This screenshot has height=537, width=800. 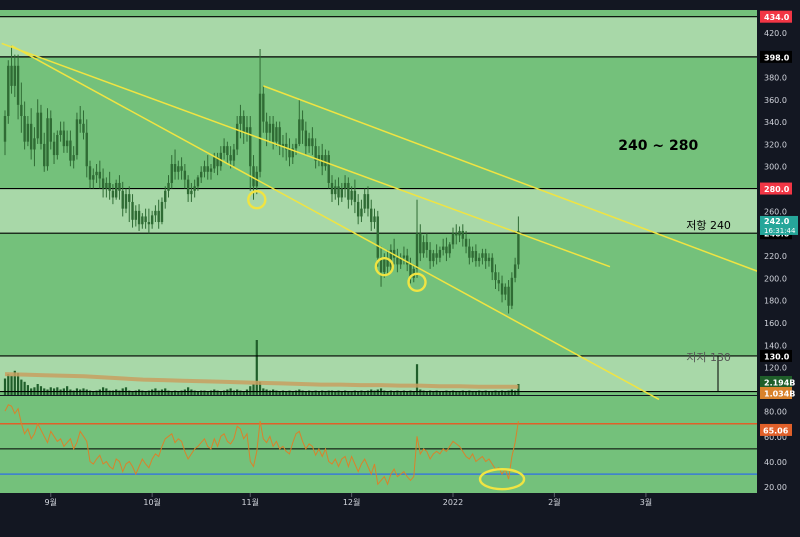 I want to click on volume-tag-0-bg, so click(x=776, y=382).